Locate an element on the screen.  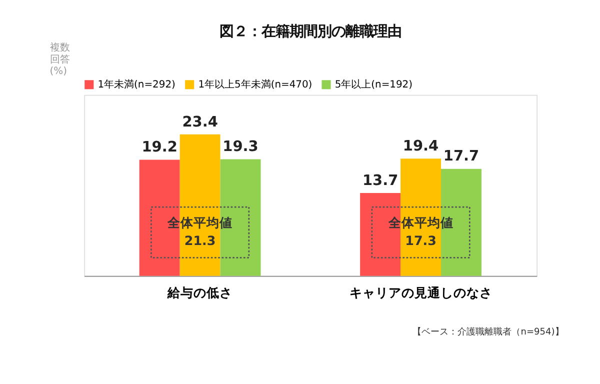
chart-title: 図２：在籍期間別の離職理由 is located at coordinates (310, 31).